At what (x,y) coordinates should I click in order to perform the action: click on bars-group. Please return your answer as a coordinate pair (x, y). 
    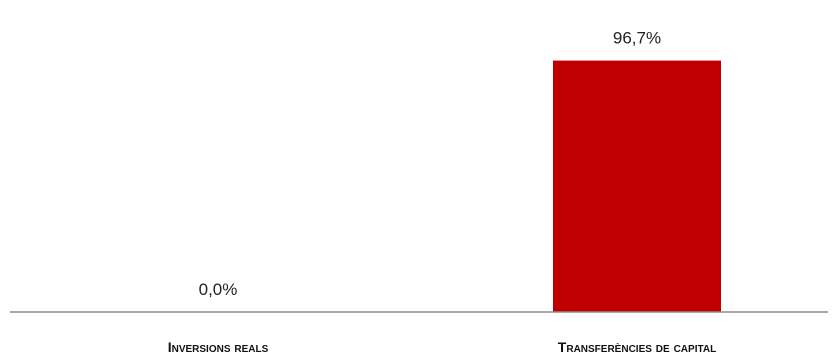
    Looking at the image, I should click on (637, 186).